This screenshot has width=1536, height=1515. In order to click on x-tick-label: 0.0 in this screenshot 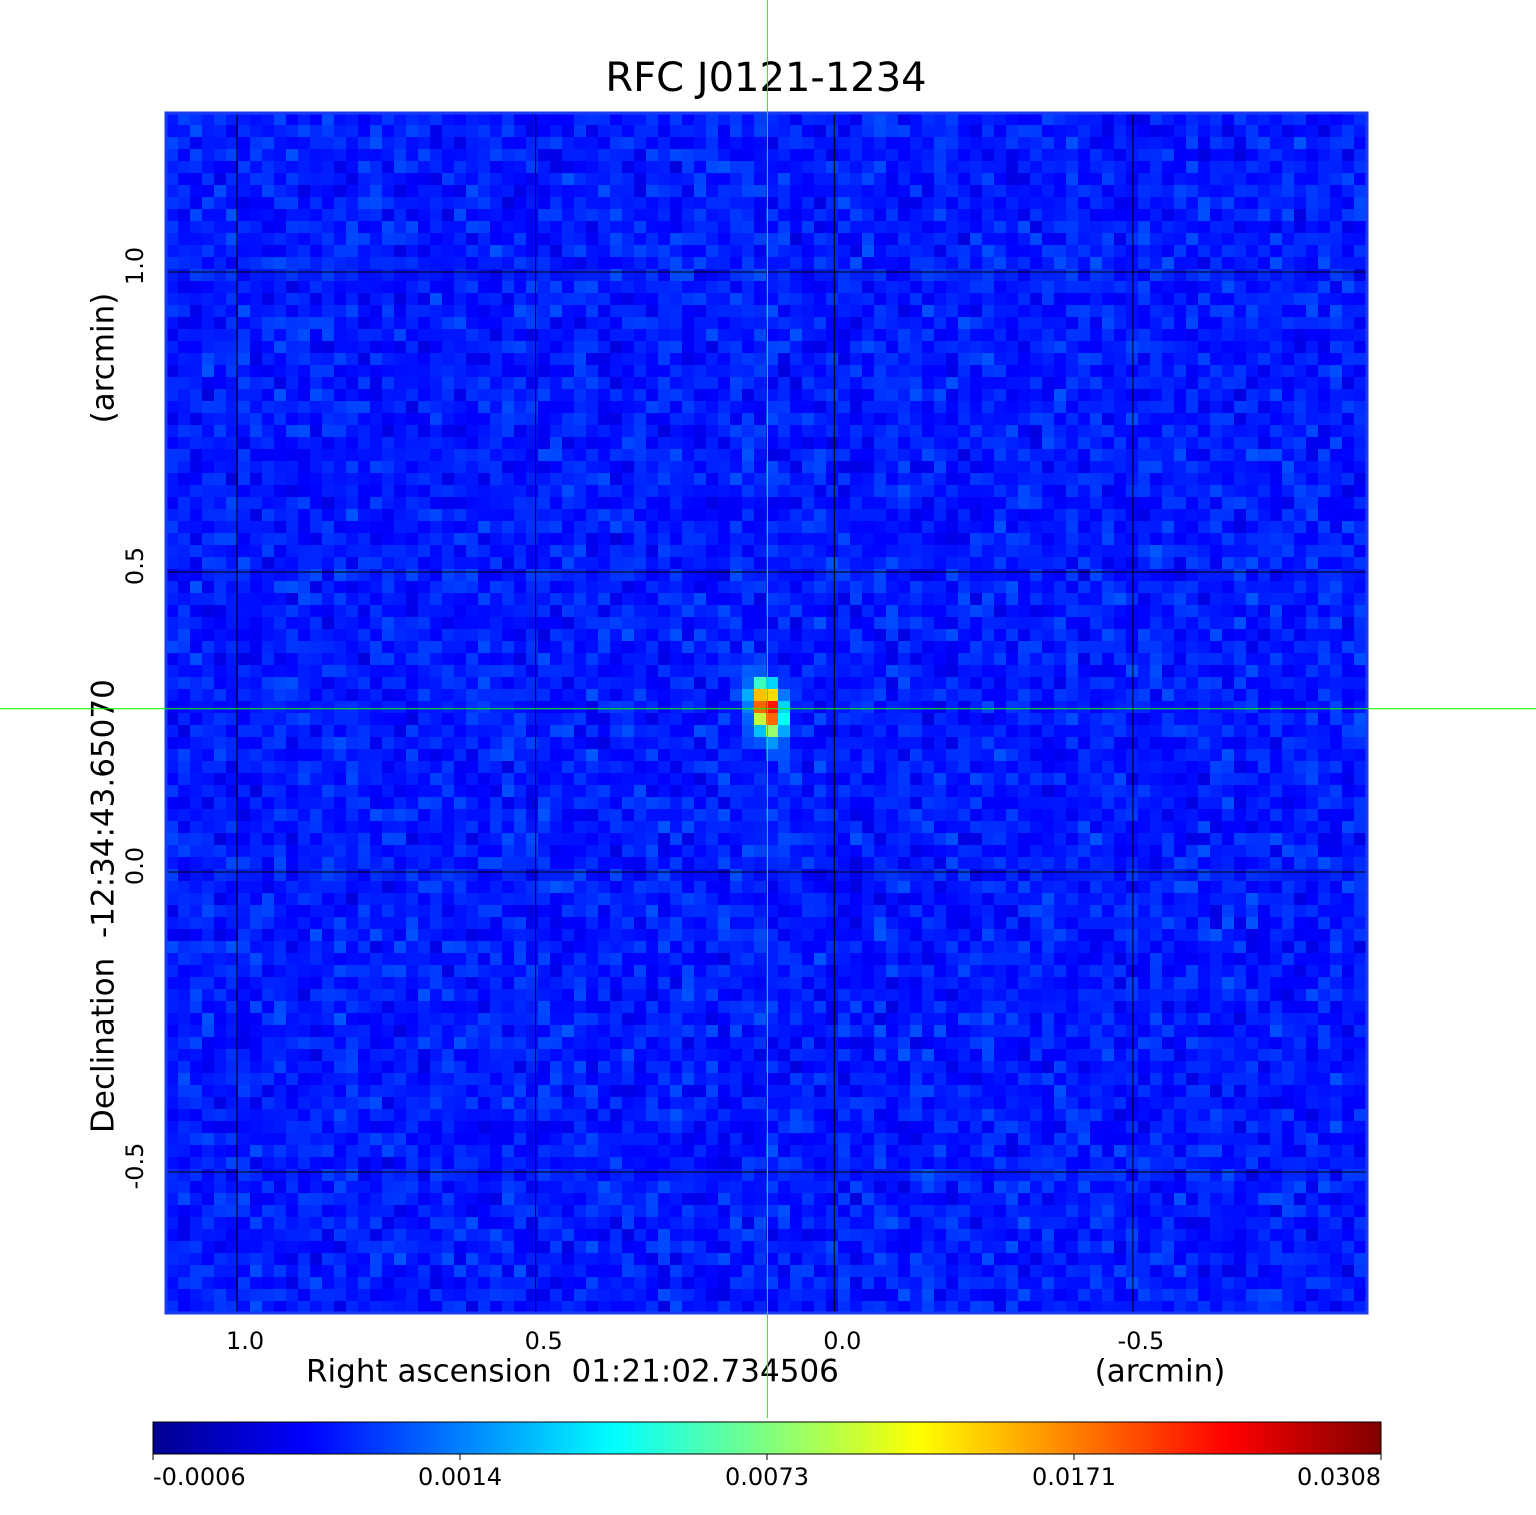, I will do `click(842, 1341)`.